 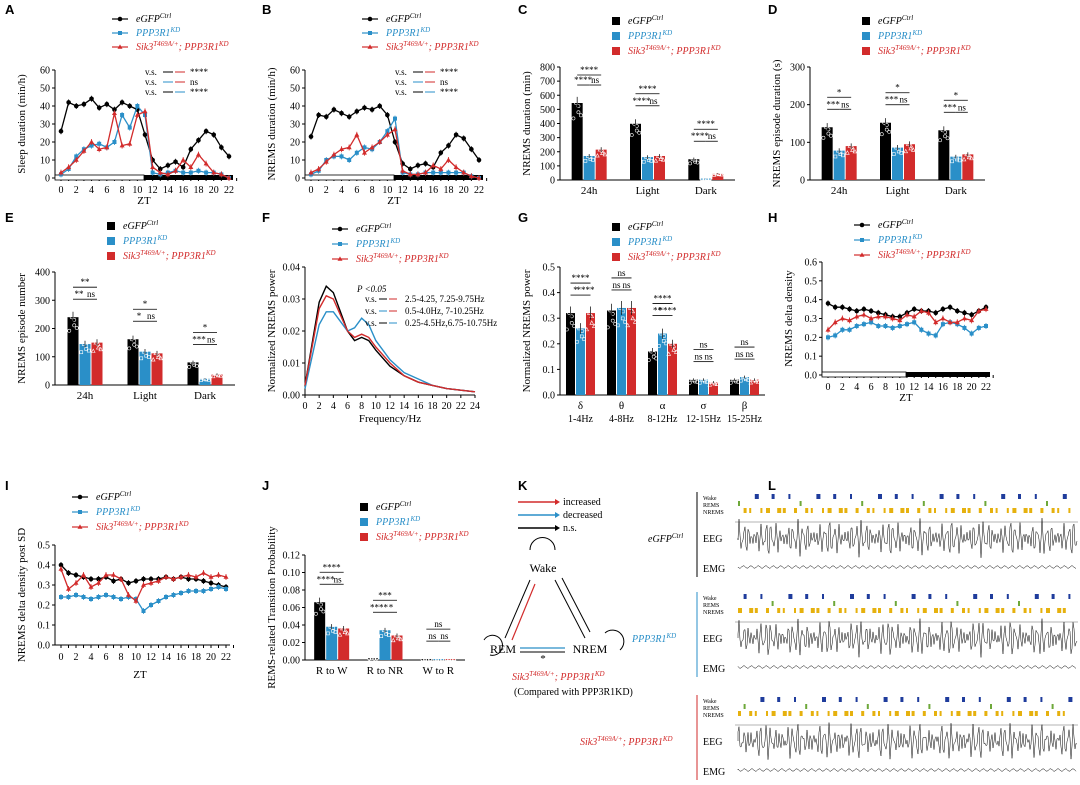 I want to click on label-part: KD, so click(x=414, y=519).